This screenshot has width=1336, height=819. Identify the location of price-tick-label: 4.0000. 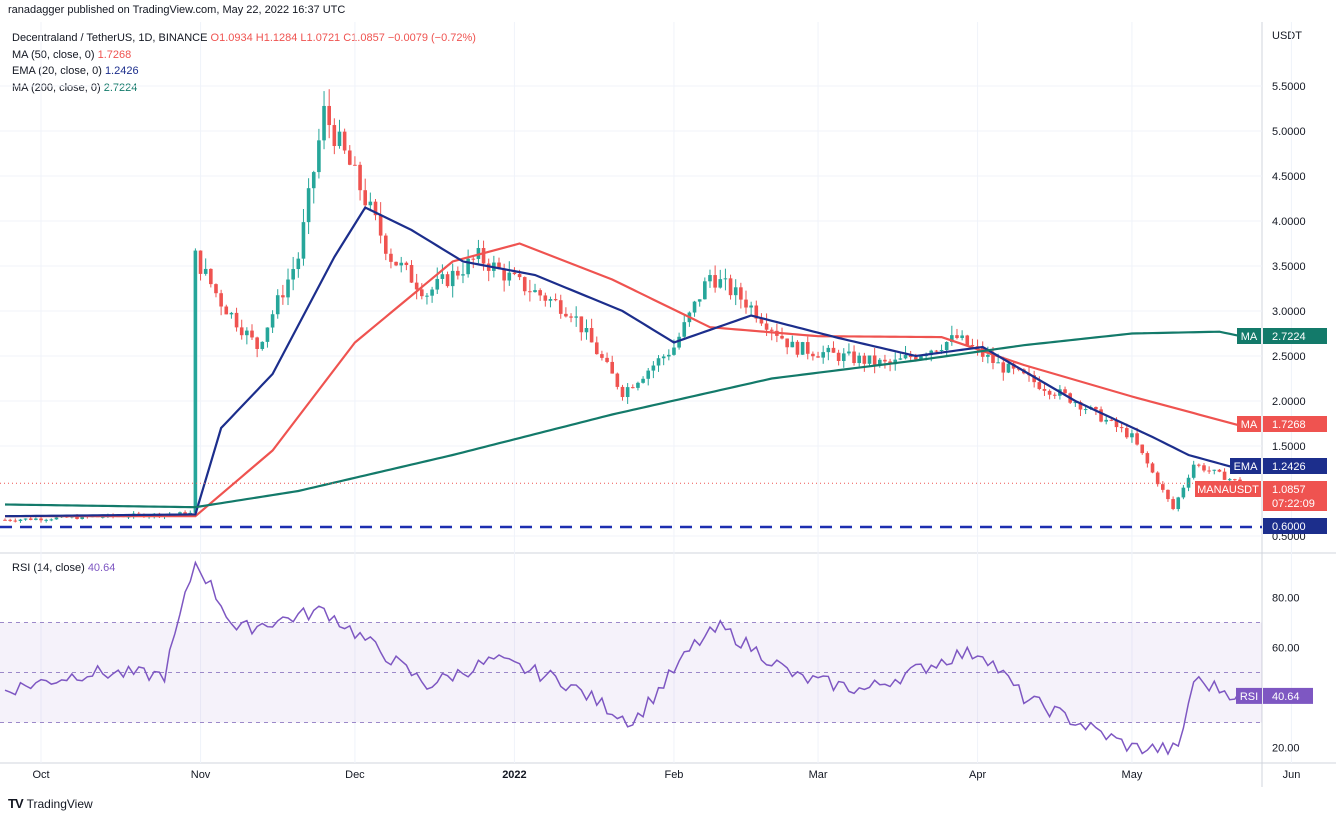
(1289, 222).